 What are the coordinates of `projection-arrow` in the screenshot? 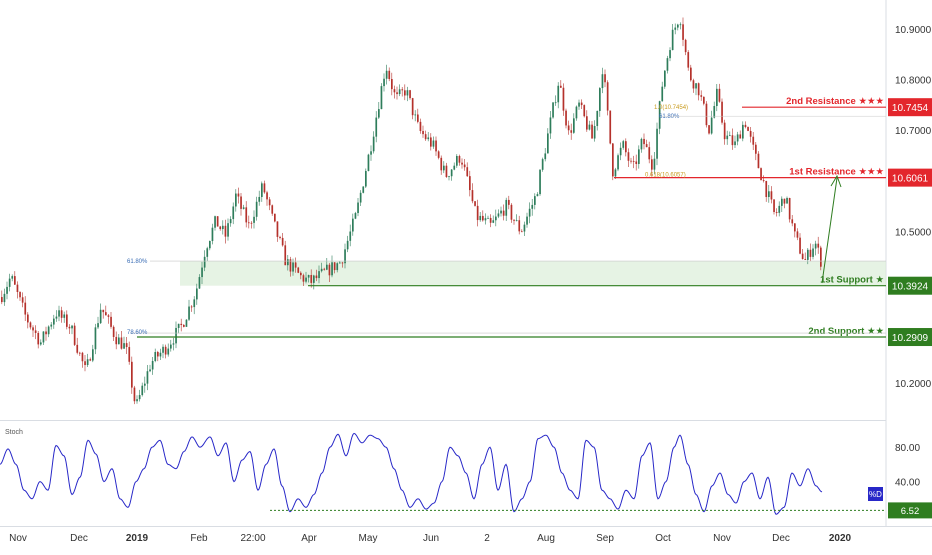 It's located at (831, 229).